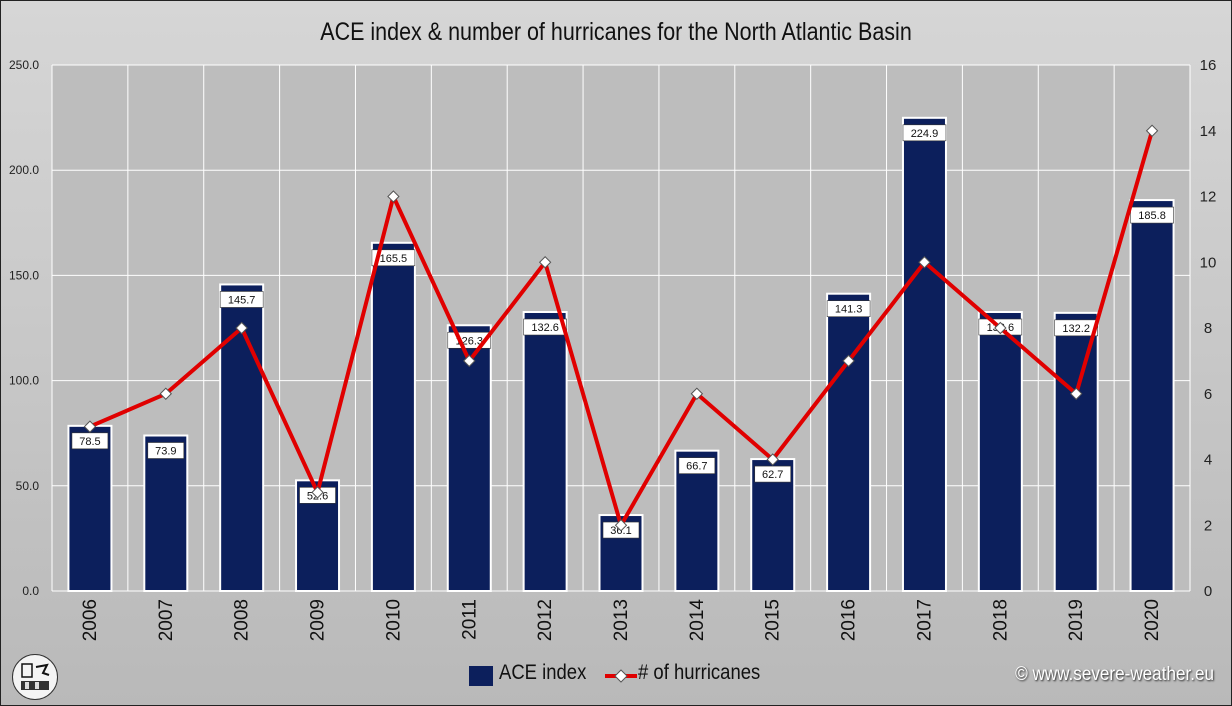  Describe the element at coordinates (1076, 393) in the screenshot. I see `hurricane-marker-2019` at that location.